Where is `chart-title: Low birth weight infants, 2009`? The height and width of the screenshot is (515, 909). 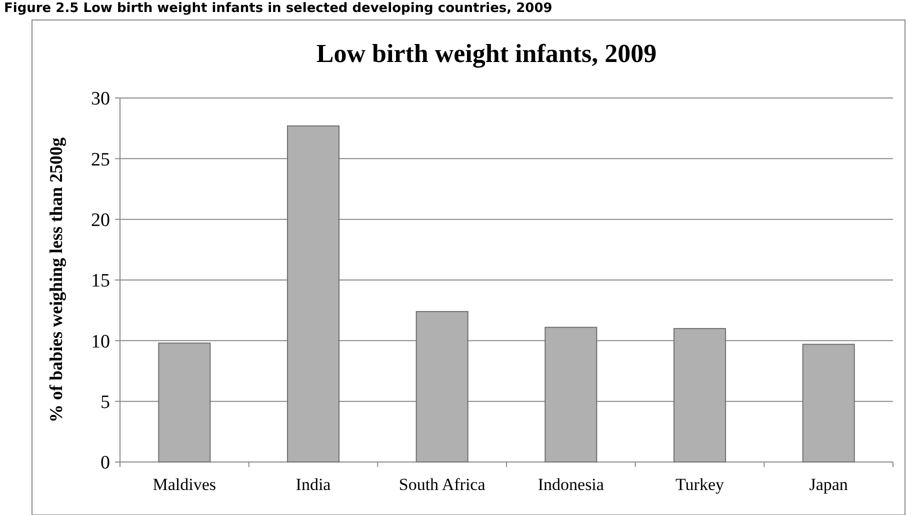 chart-title: Low birth weight infants, 2009 is located at coordinates (486, 53).